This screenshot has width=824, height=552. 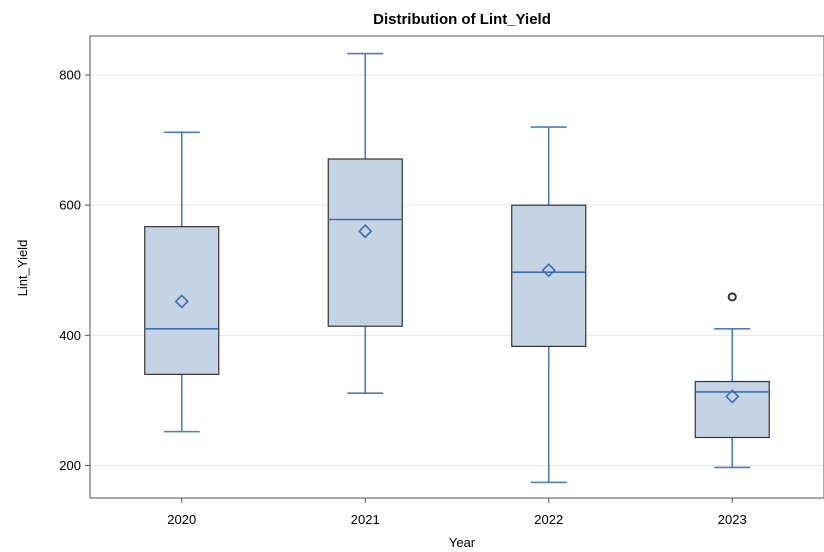 I want to click on box-2020, so click(x=182, y=282).